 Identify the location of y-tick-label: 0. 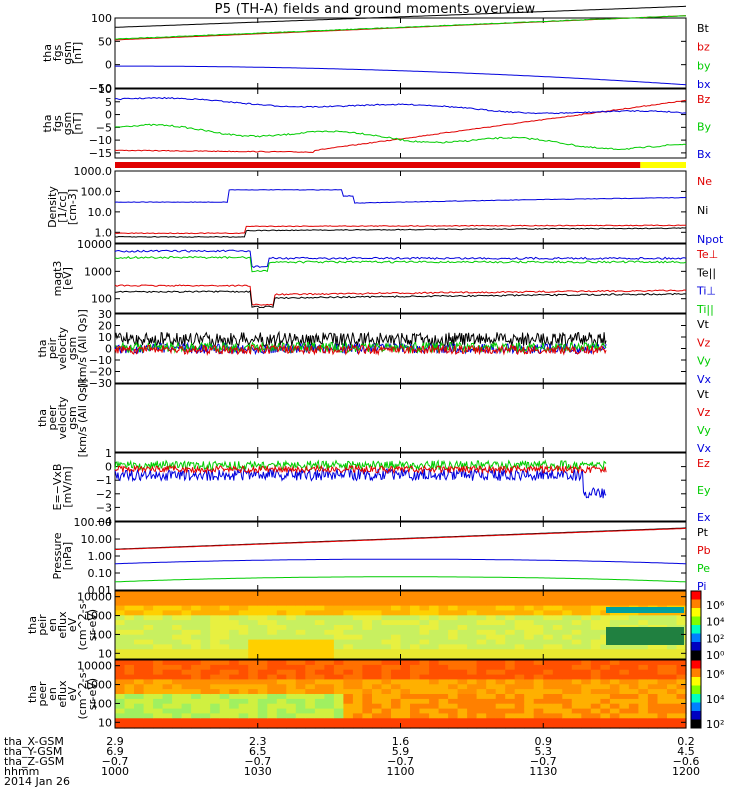
(108, 115).